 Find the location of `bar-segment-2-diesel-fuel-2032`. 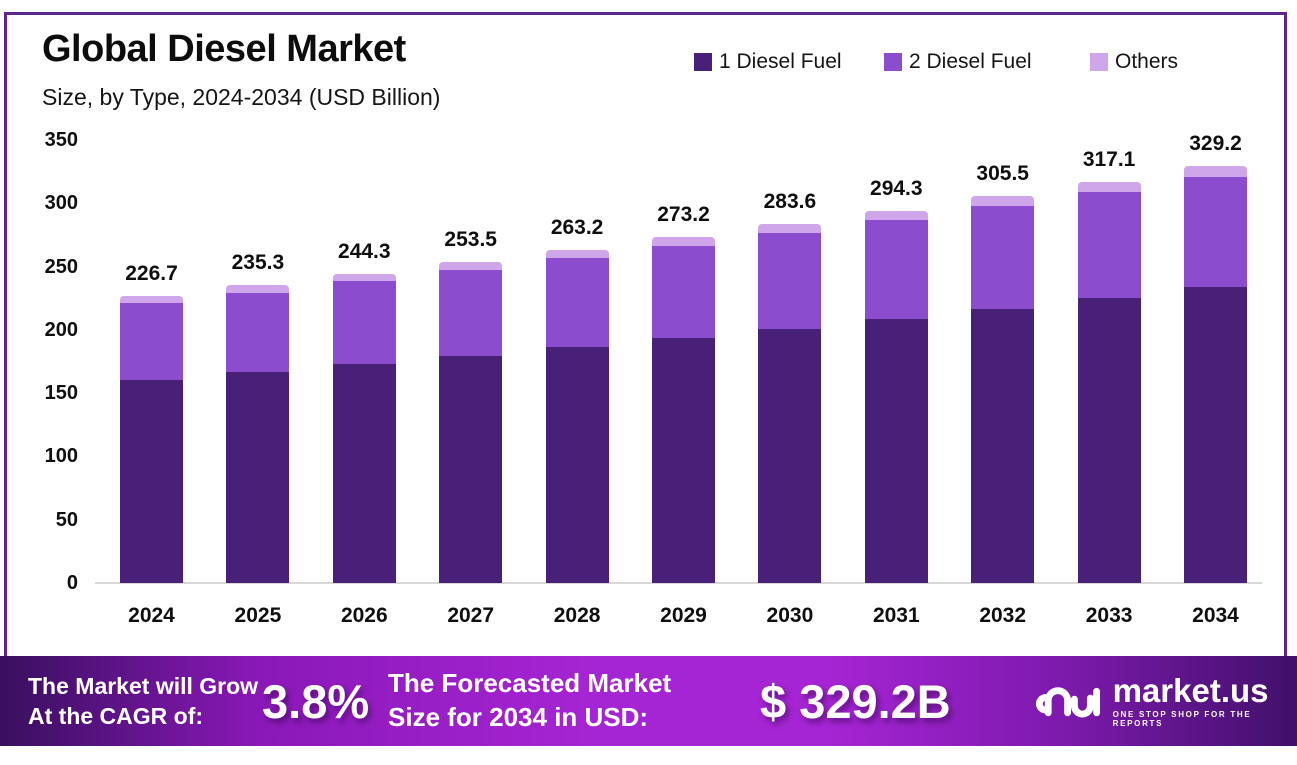

bar-segment-2-diesel-fuel-2032 is located at coordinates (1003, 257).